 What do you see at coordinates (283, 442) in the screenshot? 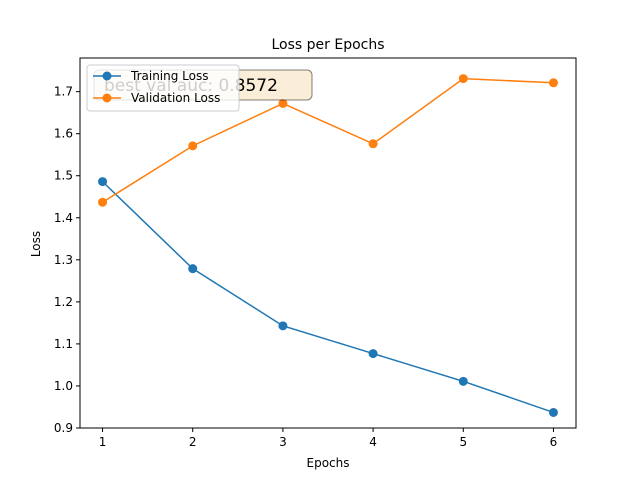
I see `x-tick-label: 3` at bounding box center [283, 442].